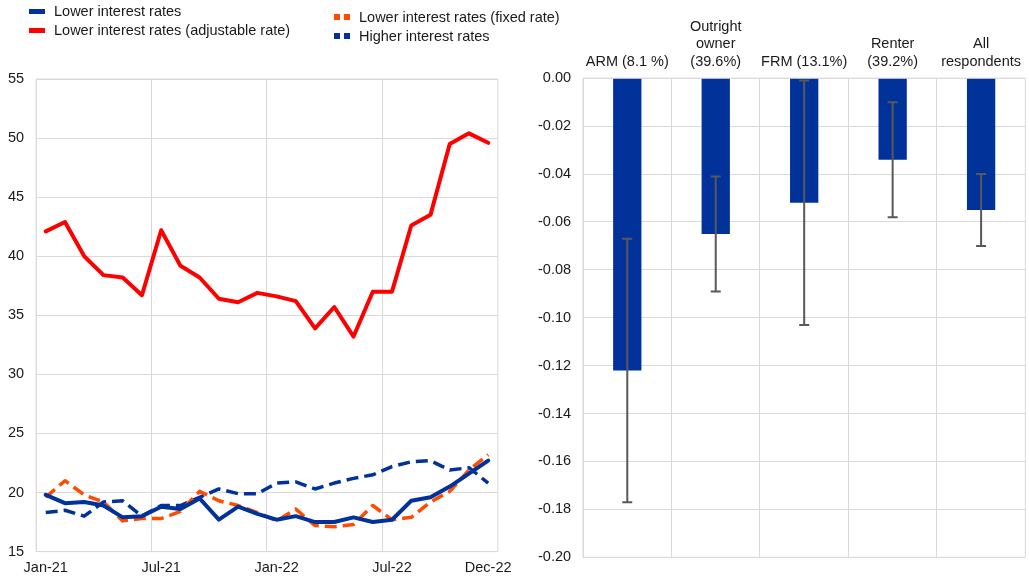 Image resolution: width=1029 pixels, height=578 pixels. I want to click on x-tick-label: Jan-21, so click(45, 567).